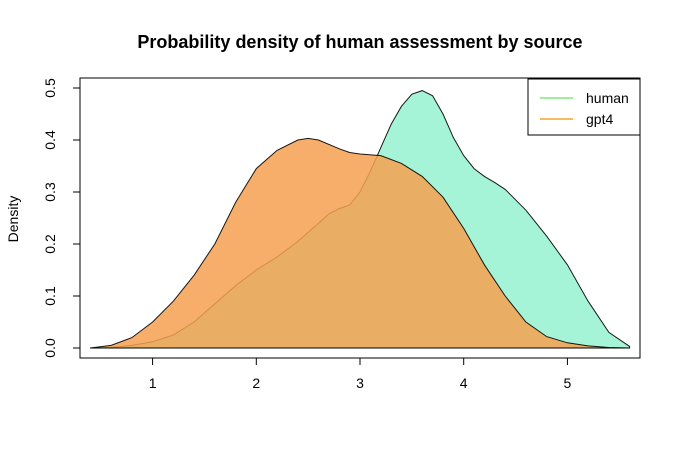 The width and height of the screenshot is (682, 458). What do you see at coordinates (256, 383) in the screenshot?
I see `x-tick-label: 2` at bounding box center [256, 383].